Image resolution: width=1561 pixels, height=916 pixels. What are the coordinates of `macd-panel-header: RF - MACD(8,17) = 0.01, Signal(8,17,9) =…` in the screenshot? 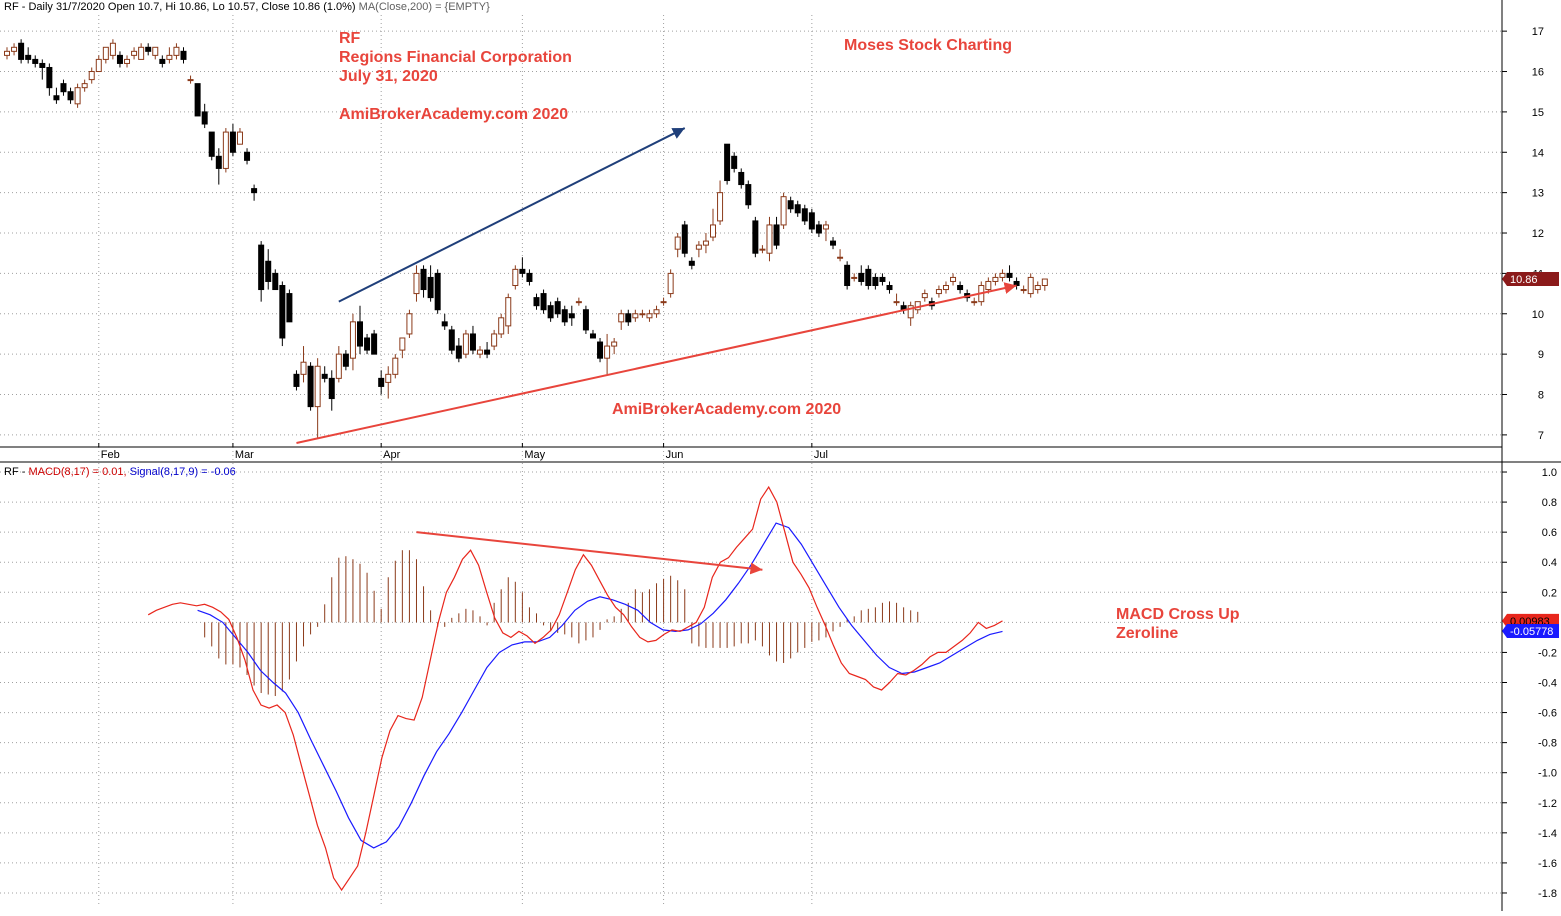 It's located at (120, 472).